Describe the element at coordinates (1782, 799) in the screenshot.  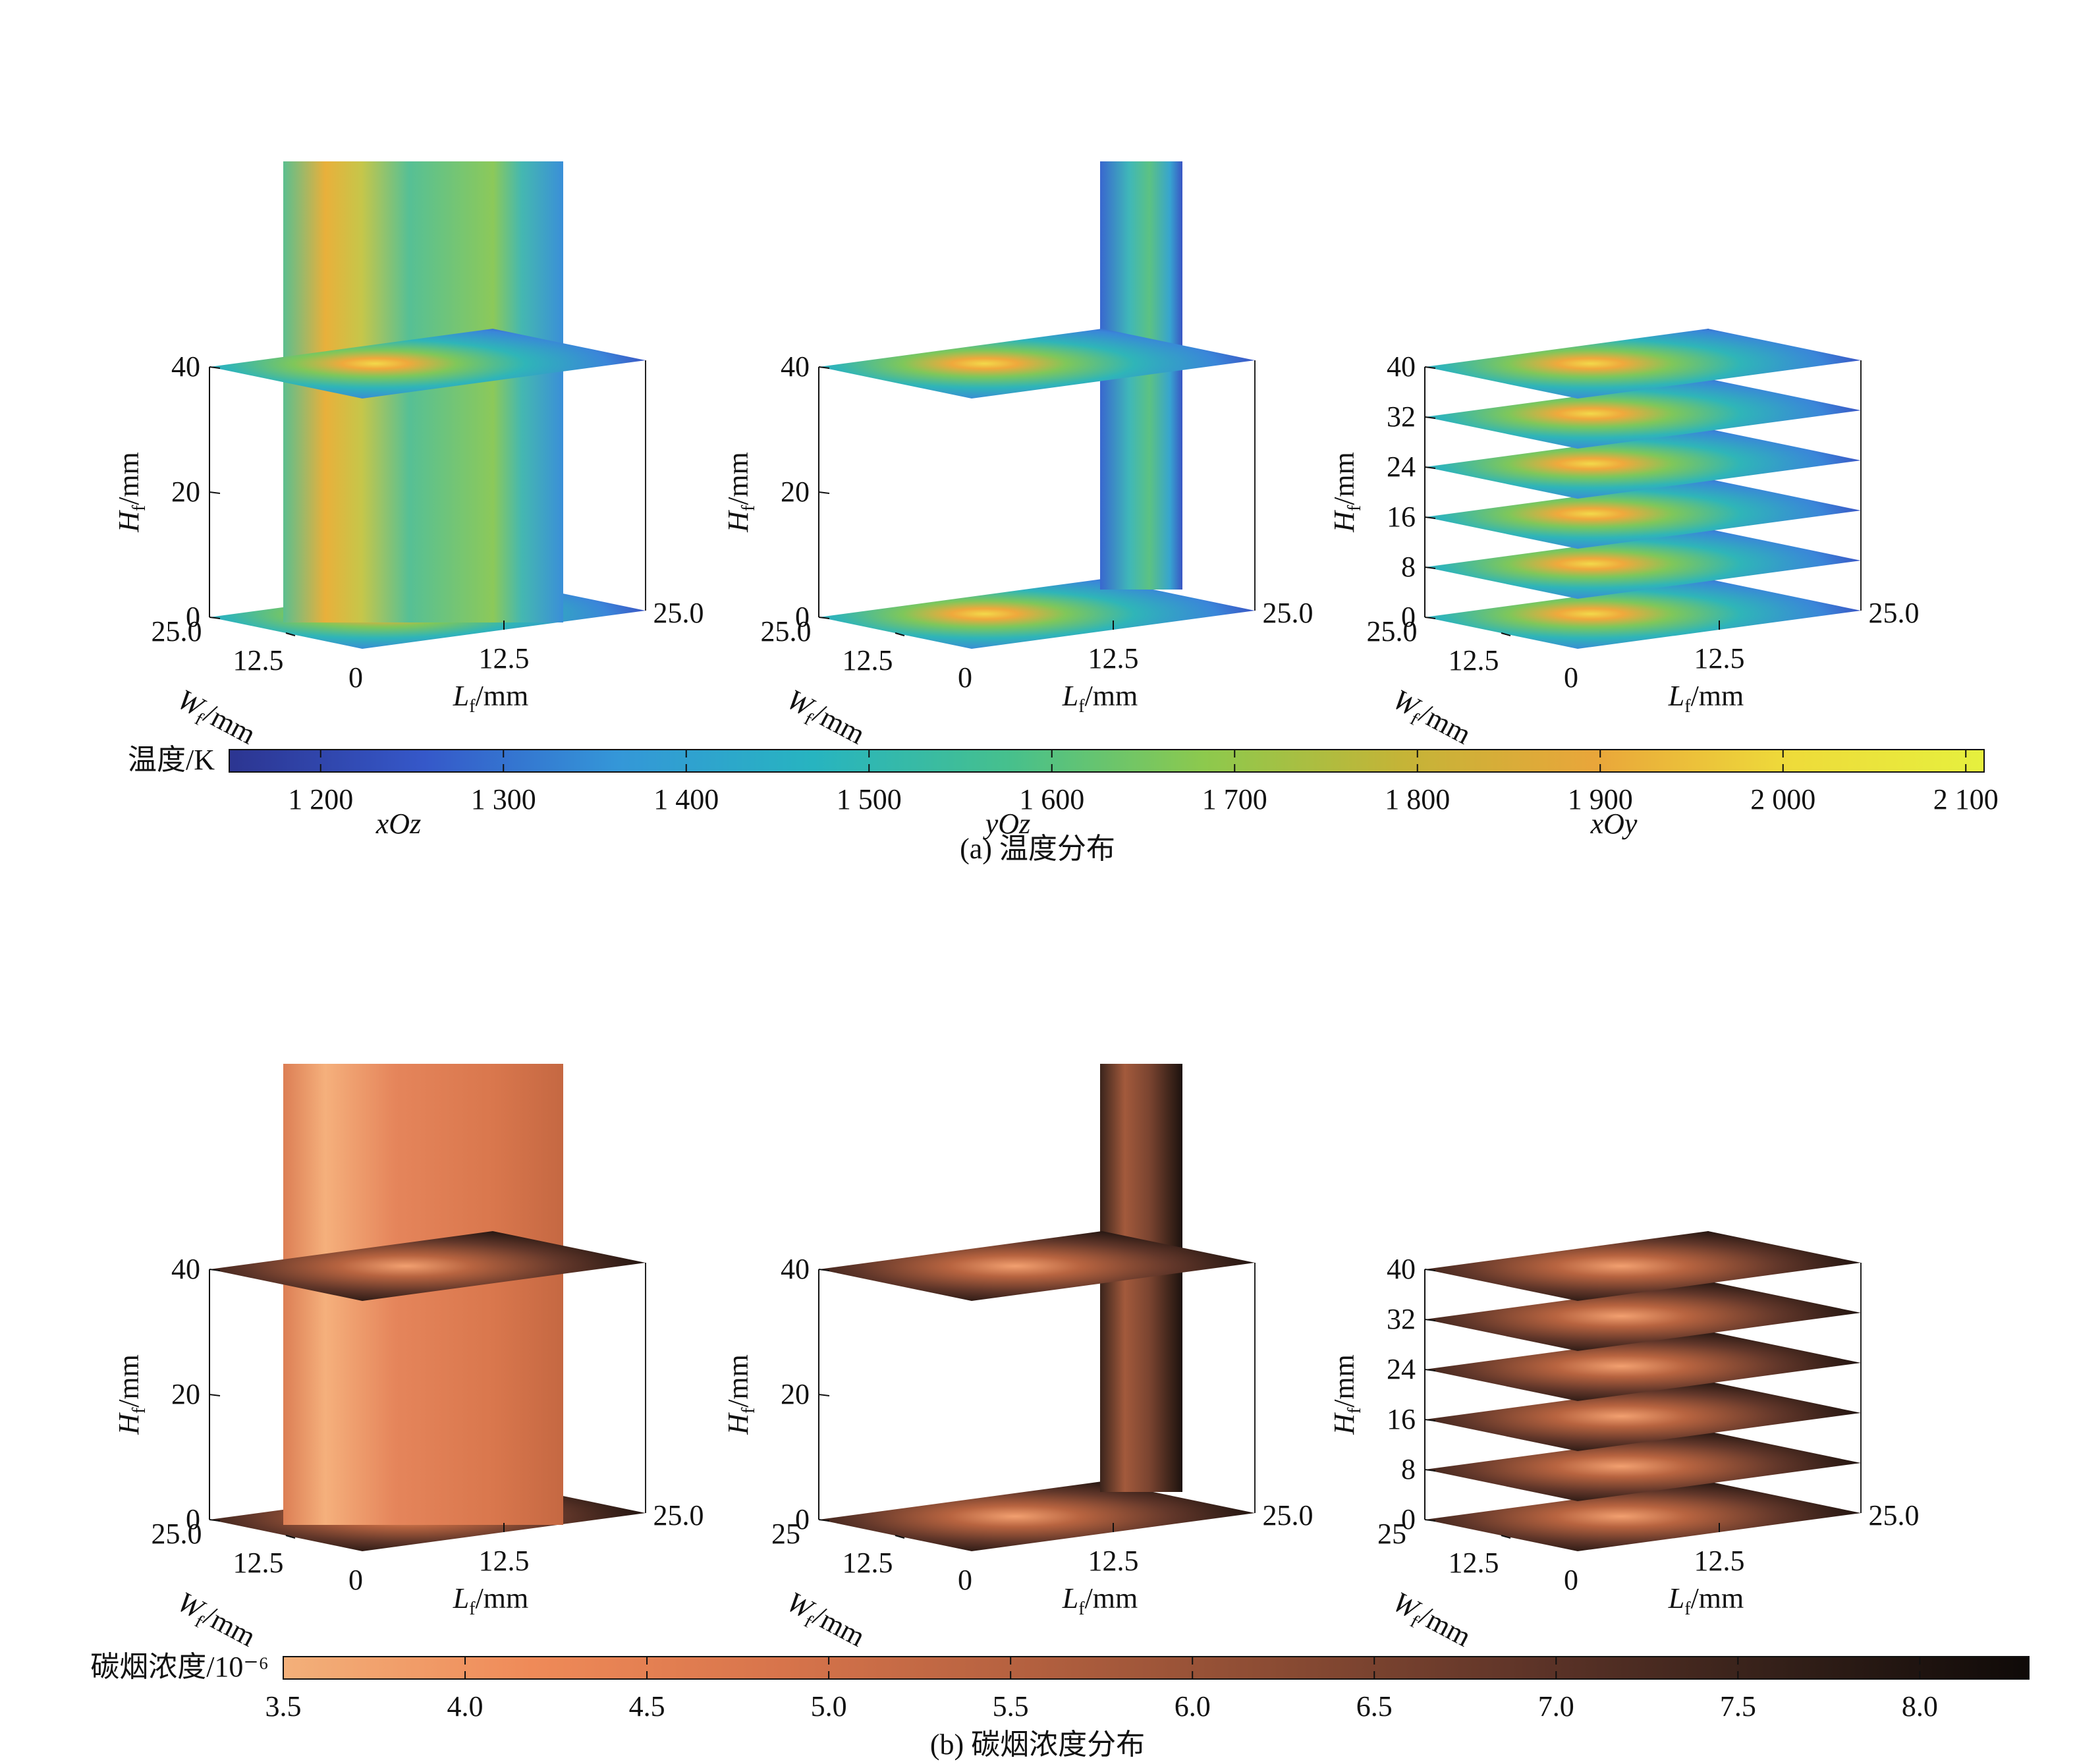
I see `colorbar-tick-label: 2 000` at that location.